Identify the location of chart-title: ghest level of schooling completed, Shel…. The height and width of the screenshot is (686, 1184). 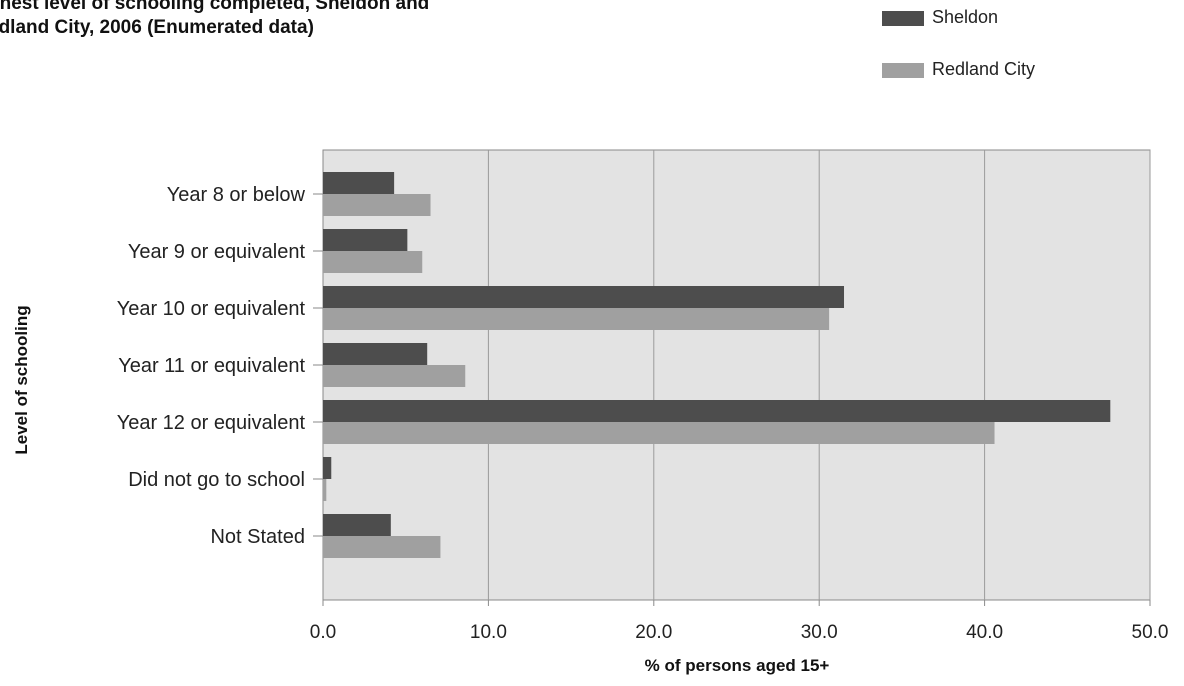
(304, 20).